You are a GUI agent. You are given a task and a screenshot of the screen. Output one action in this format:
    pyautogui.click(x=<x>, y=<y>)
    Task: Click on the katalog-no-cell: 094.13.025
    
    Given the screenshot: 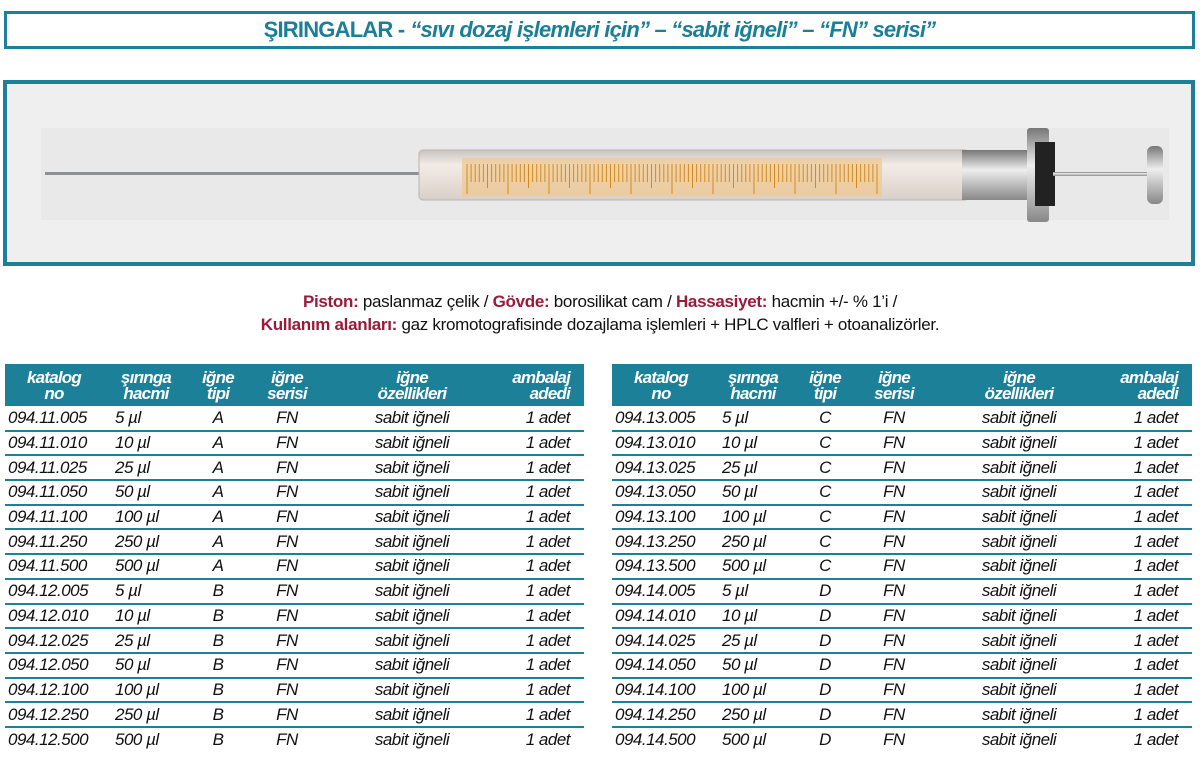 What is the action you would take?
    pyautogui.click(x=661, y=468)
    